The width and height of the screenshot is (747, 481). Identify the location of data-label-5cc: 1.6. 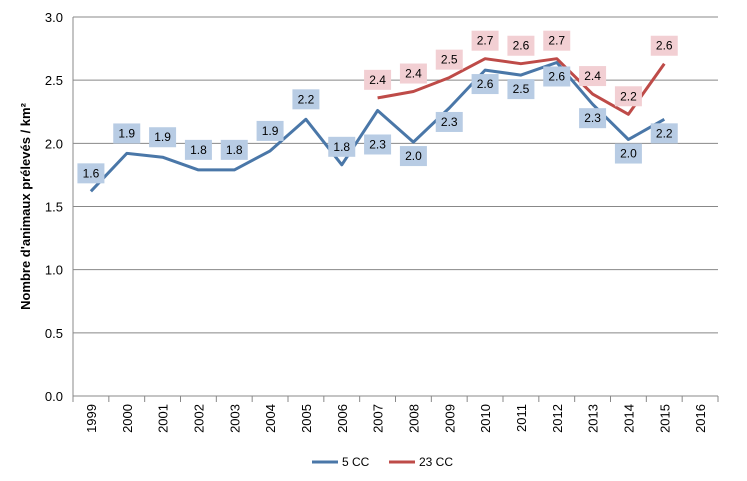
(91, 173).